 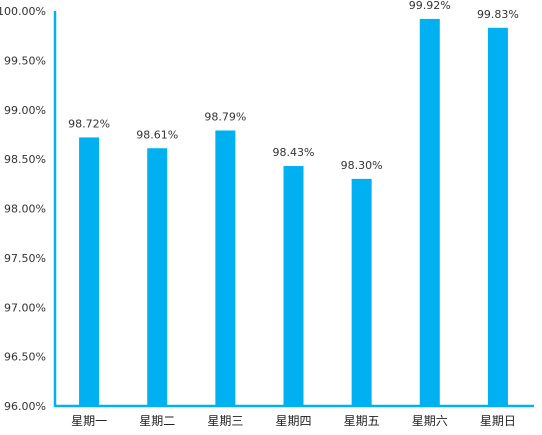 What do you see at coordinates (25, 110) in the screenshot?
I see `y-tick-label: 99.00%` at bounding box center [25, 110].